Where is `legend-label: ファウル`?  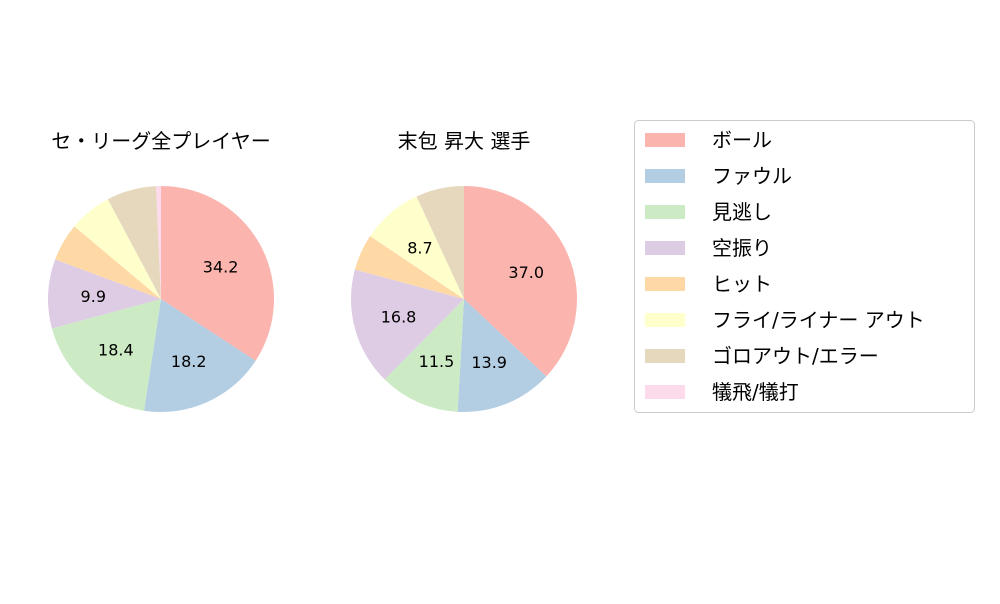
legend-label: ファウル is located at coordinates (752, 176).